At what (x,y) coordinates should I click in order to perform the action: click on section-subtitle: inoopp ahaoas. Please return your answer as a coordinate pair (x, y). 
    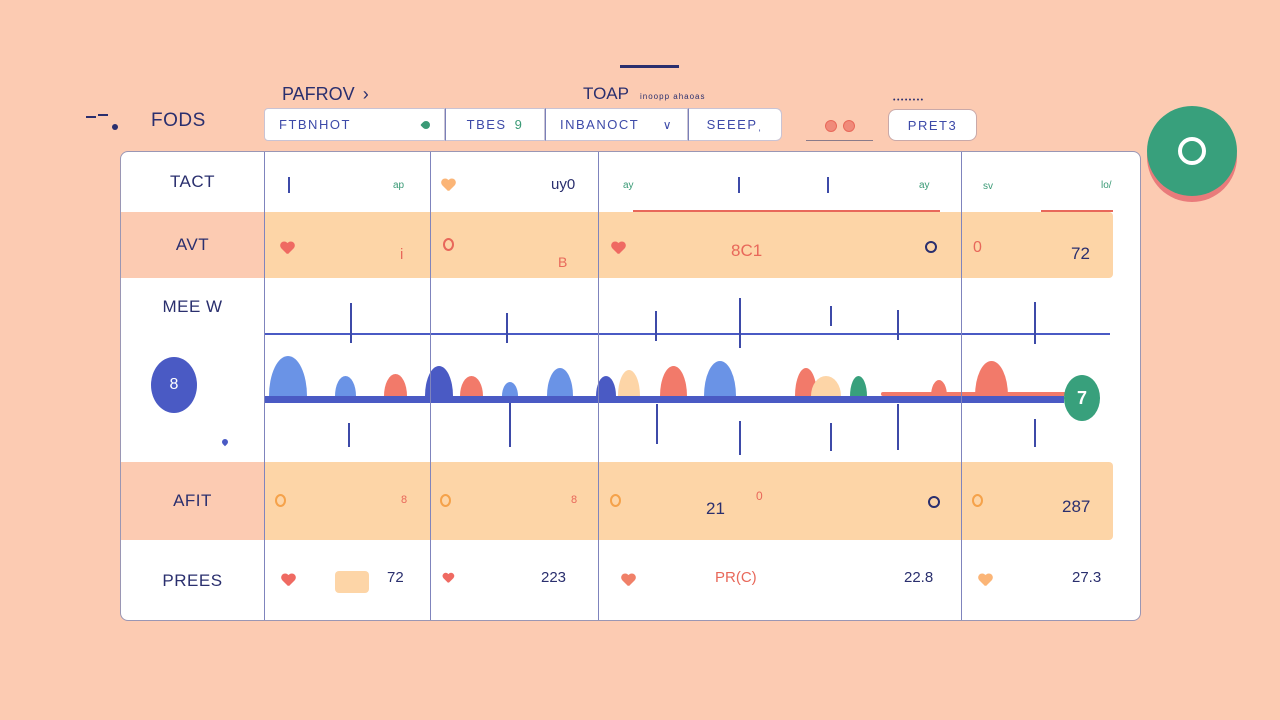
    Looking at the image, I should click on (673, 96).